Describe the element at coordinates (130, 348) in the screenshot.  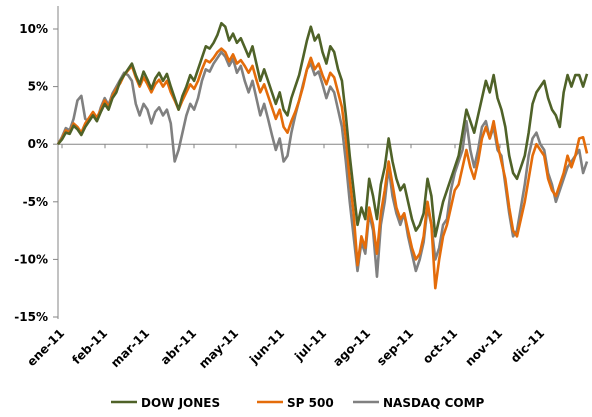
I see `x-tick-label: mar-11` at that location.